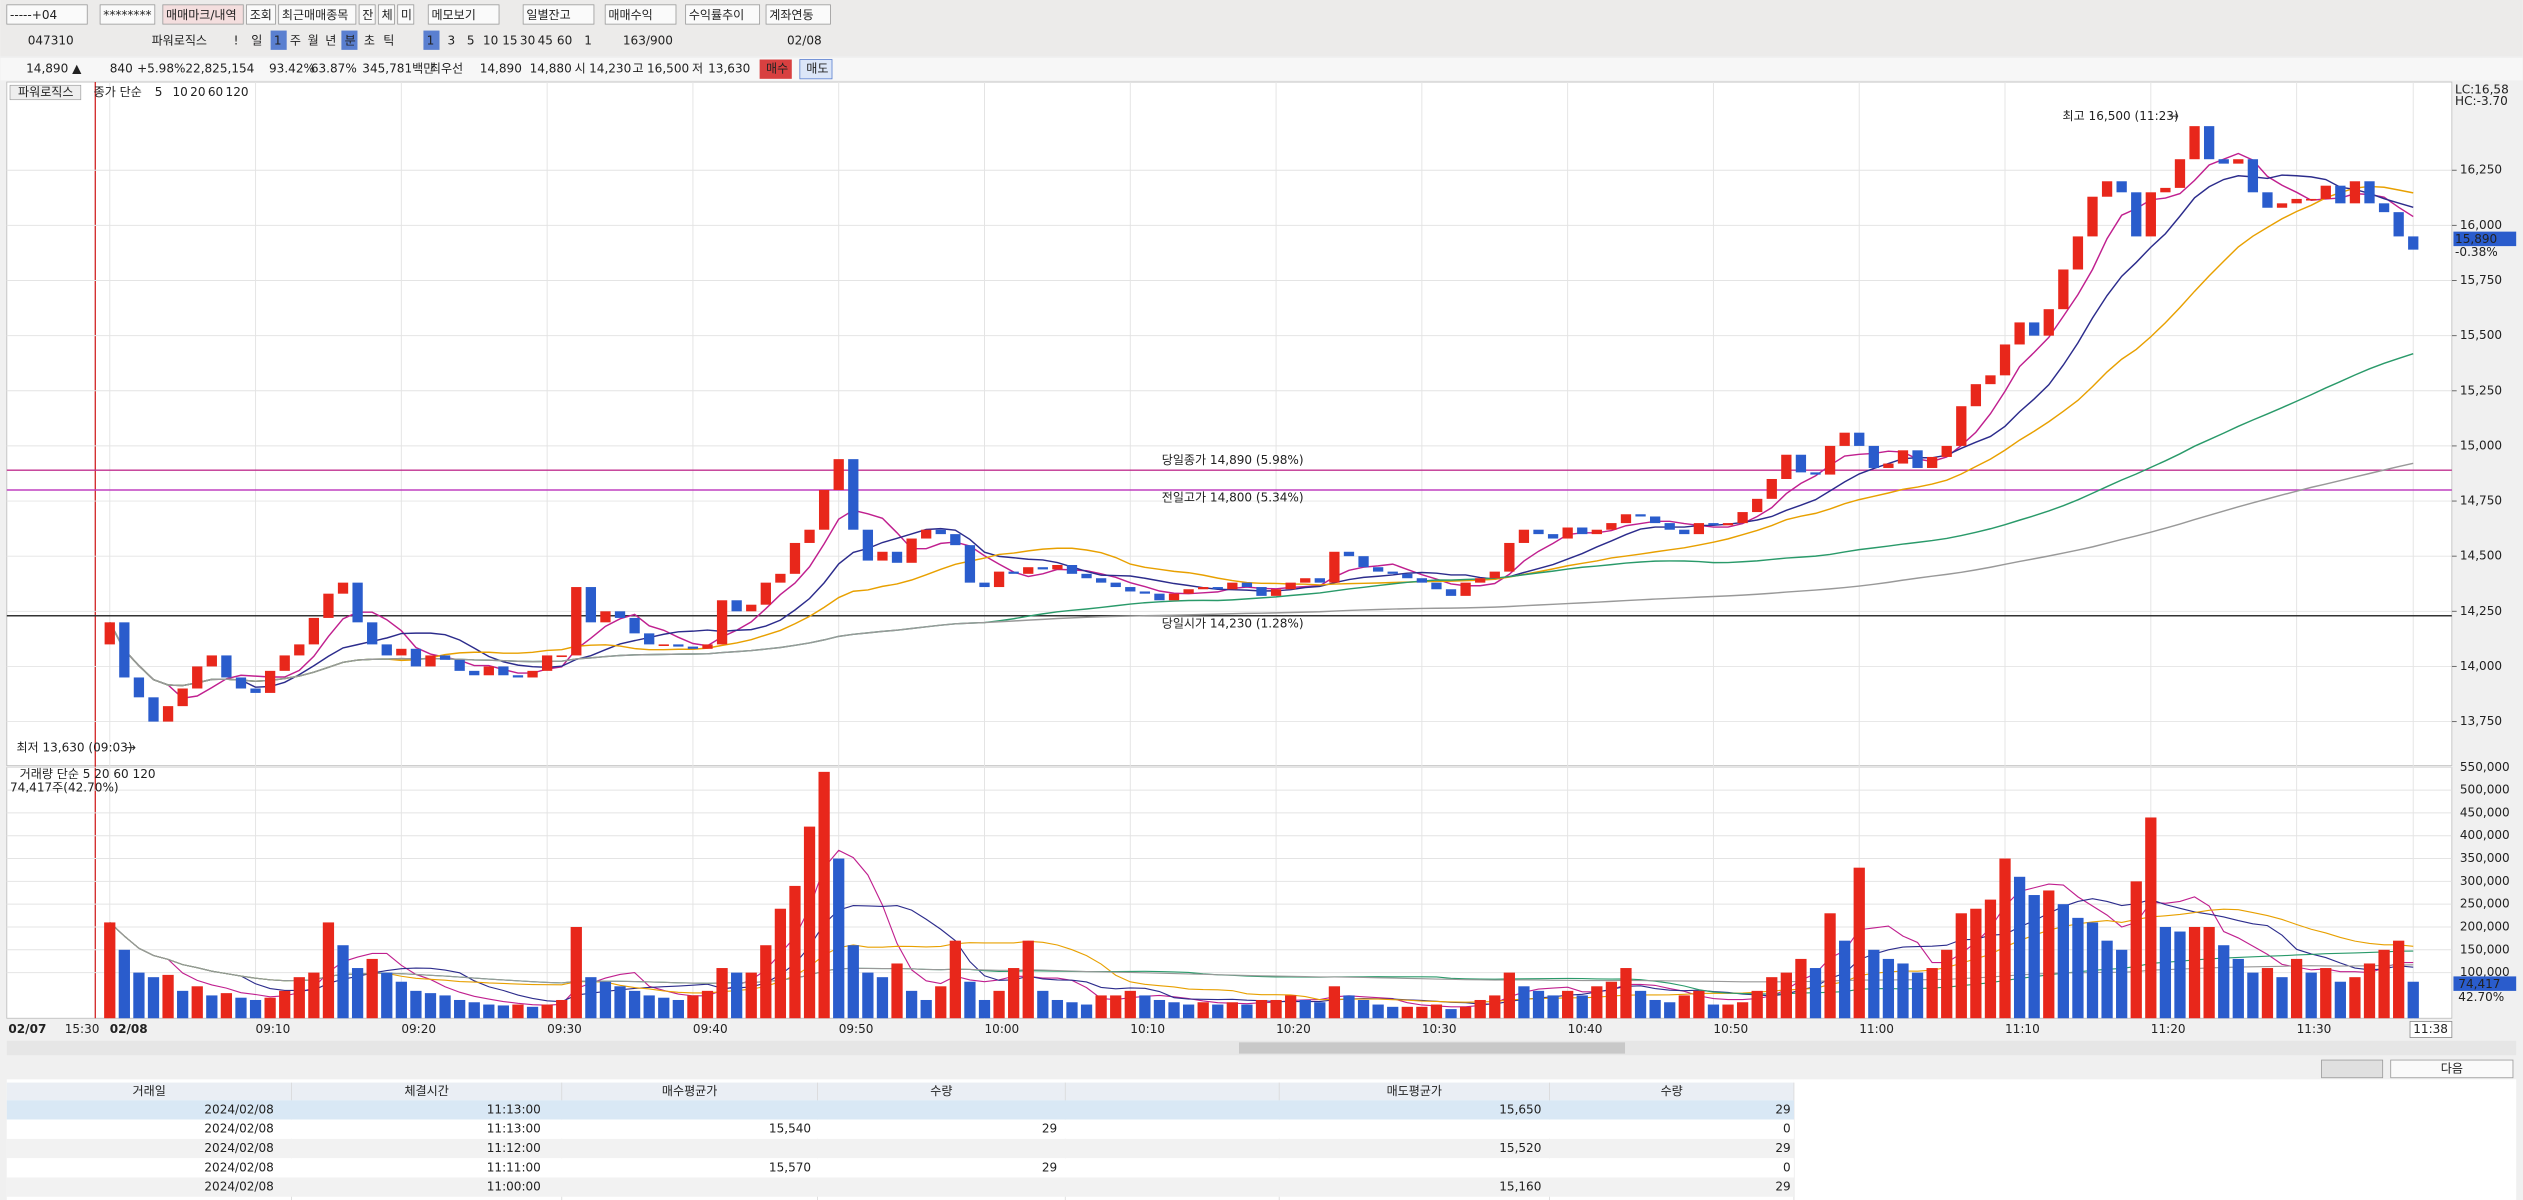 This screenshot has height=1200, width=2523. I want to click on toolbar-label: 미, so click(406, 15).